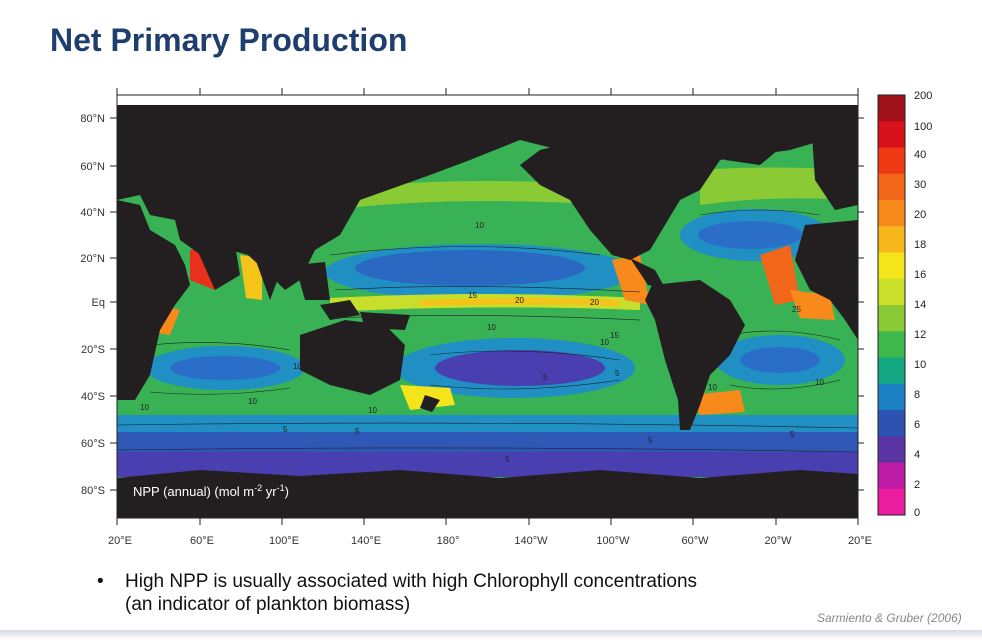  I want to click on lon-label: 20°W, so click(778, 541).